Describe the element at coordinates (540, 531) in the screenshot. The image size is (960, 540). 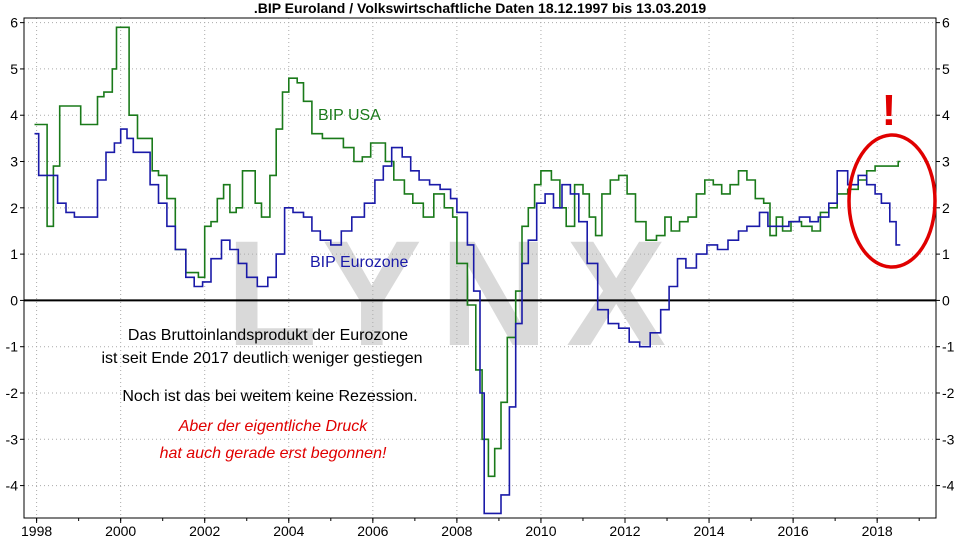
I see `x-tick-label: 2010` at that location.